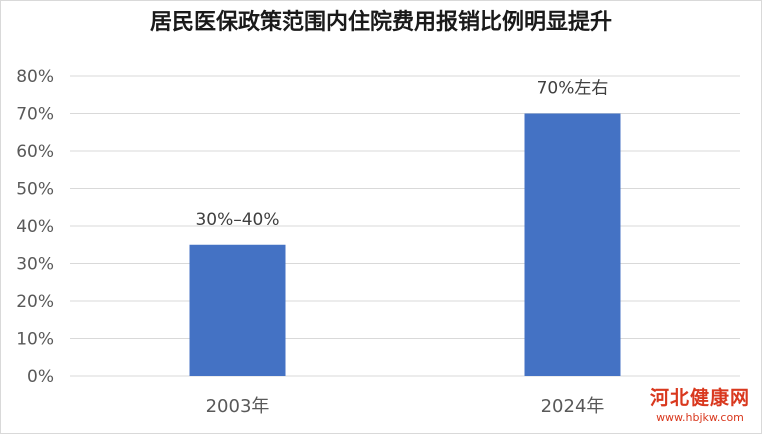 The width and height of the screenshot is (762, 434). I want to click on category-labels: 2003年 2024年, so click(405, 406).